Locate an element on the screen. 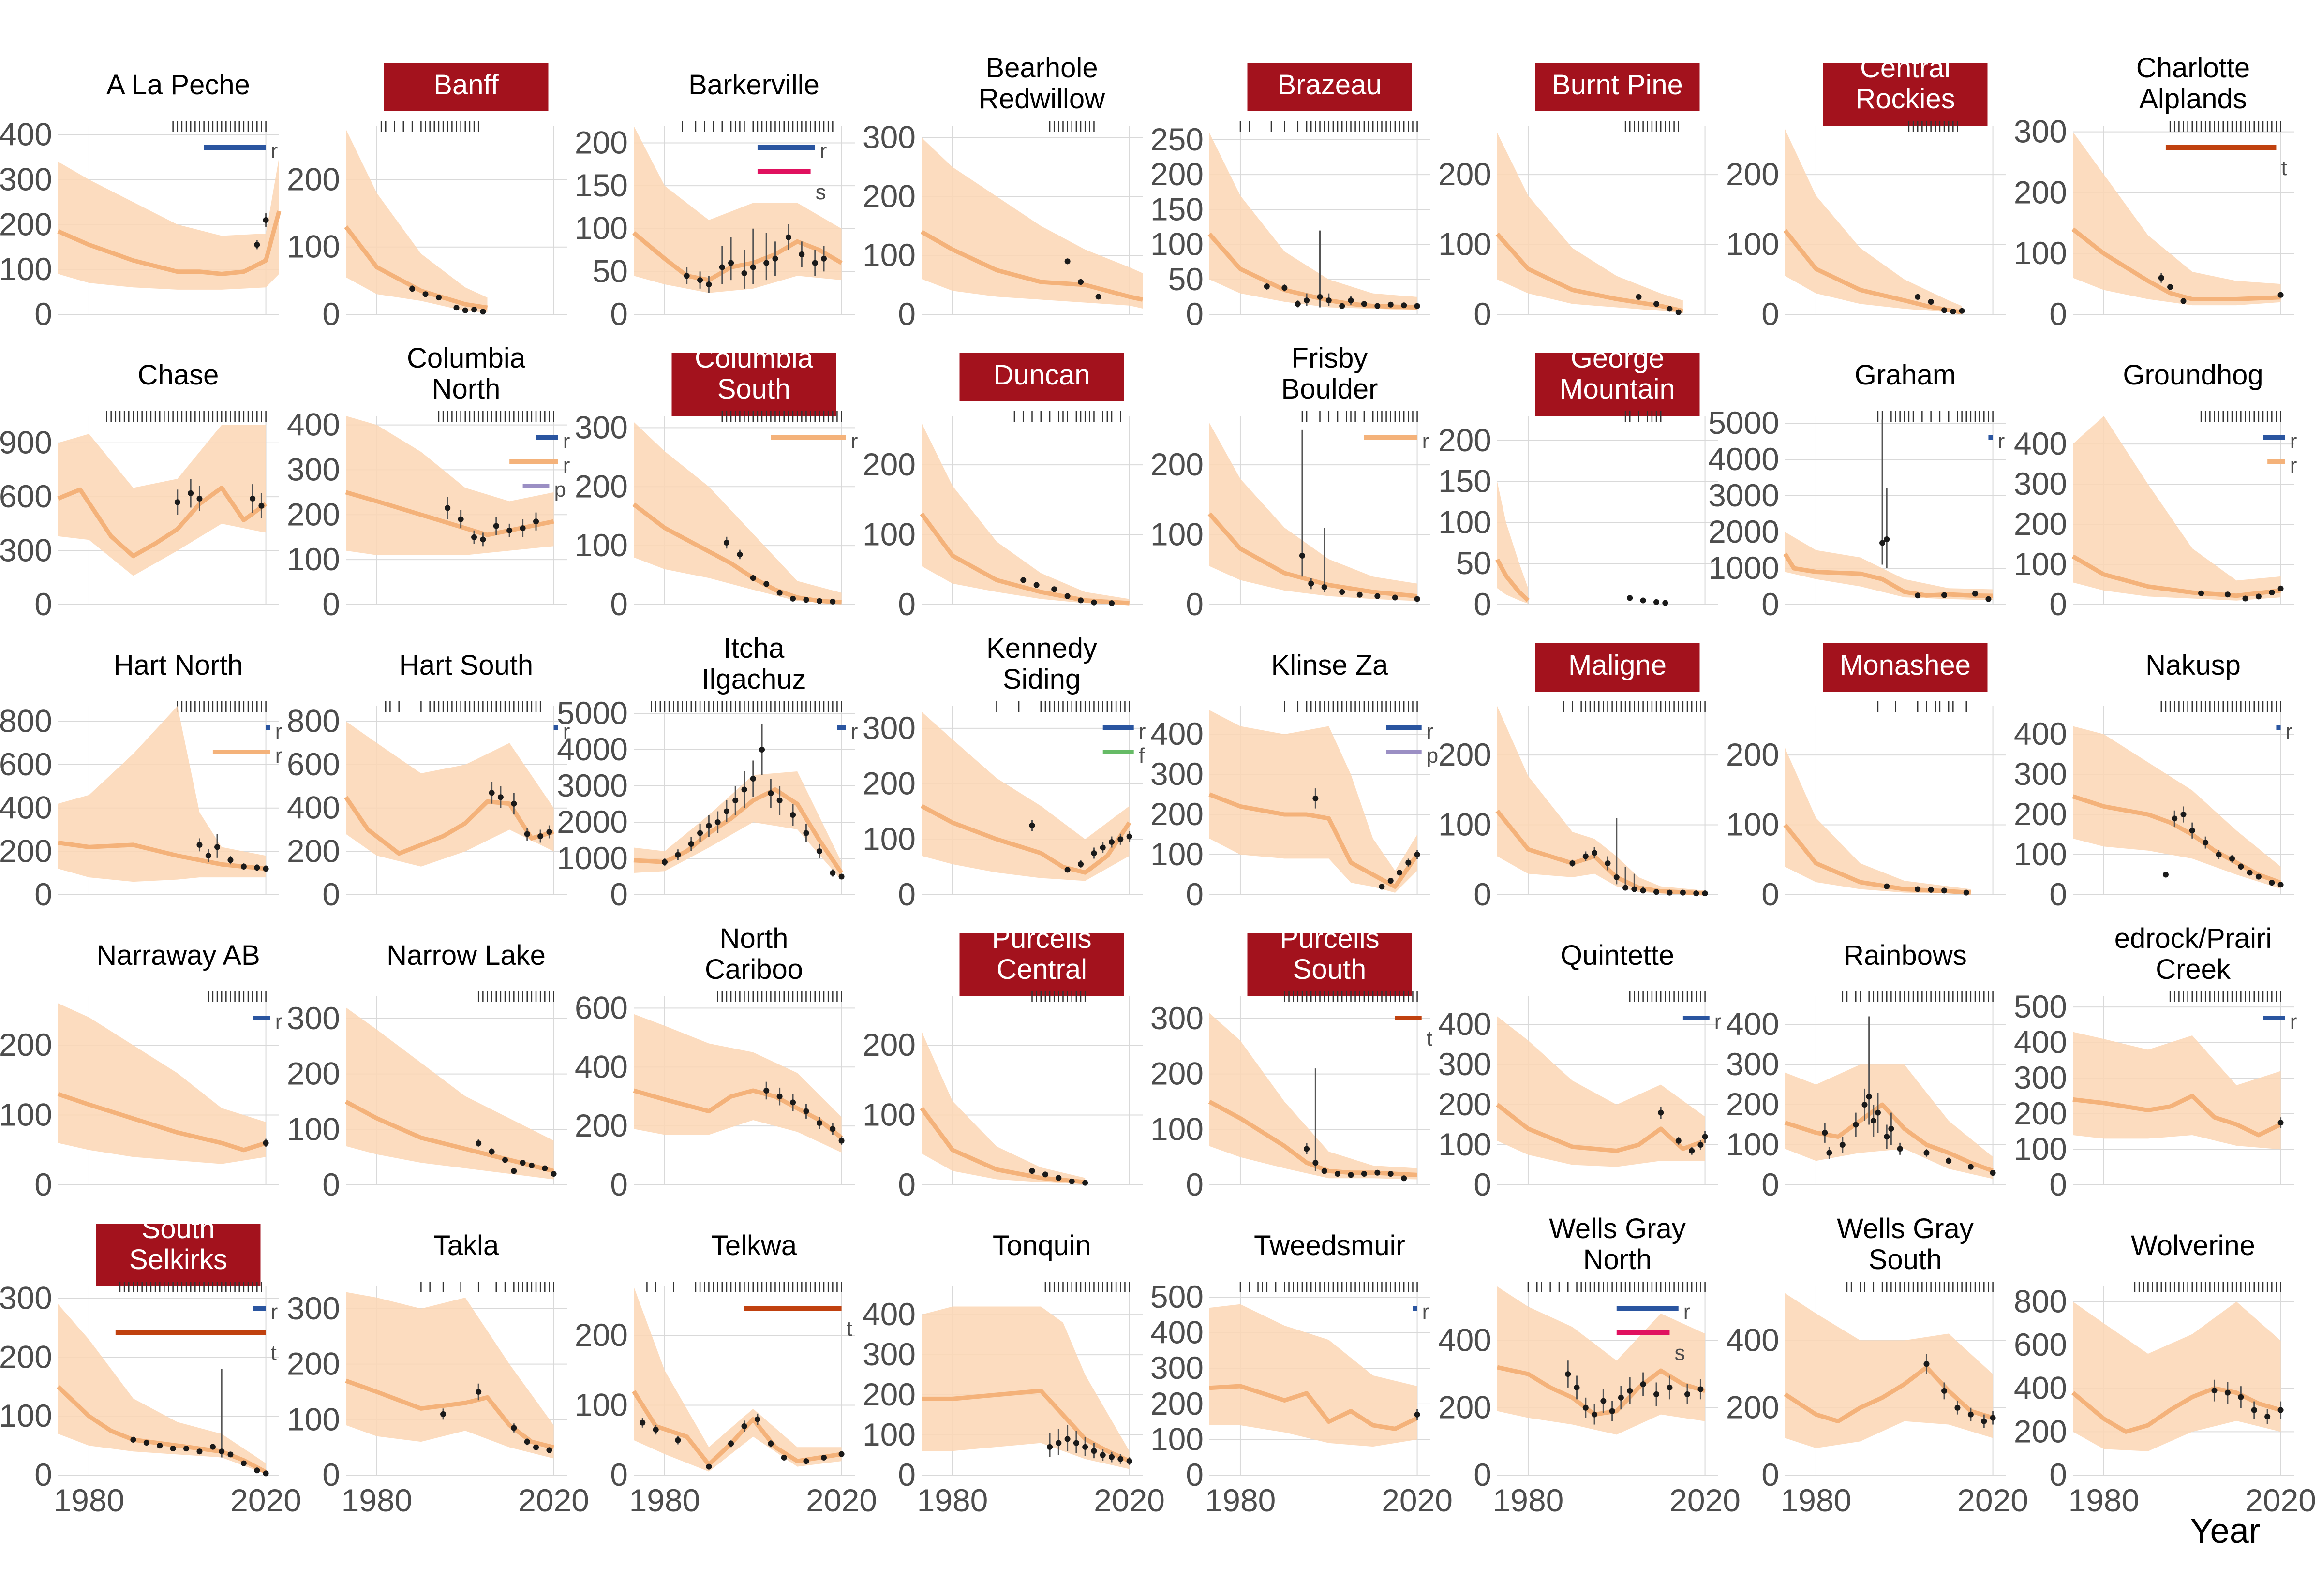 This screenshot has height=1596, width=2322. x-tick-label: 1980 is located at coordinates (952, 1500).